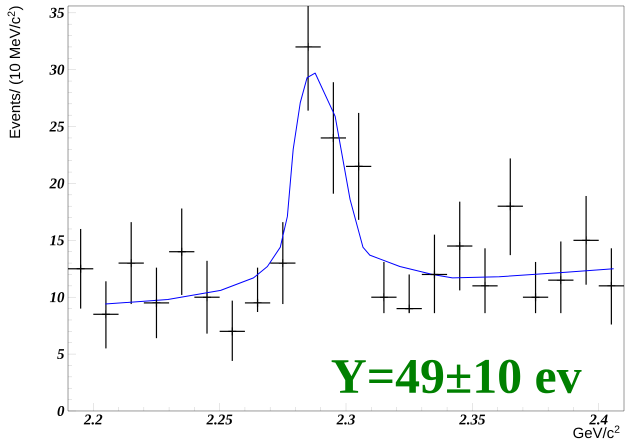 This screenshot has height=445, width=626. Describe the element at coordinates (60, 354) in the screenshot. I see `y-tick-label: 5` at that location.